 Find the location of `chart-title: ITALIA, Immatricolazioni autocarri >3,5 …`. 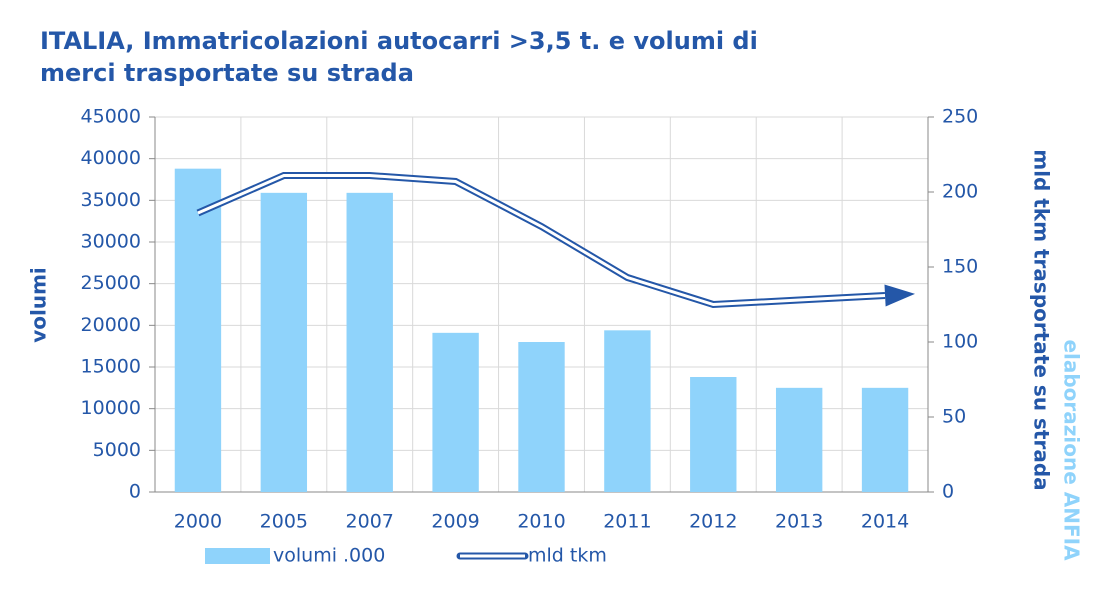

chart-title: ITALIA, Immatricolazioni autocarri >3,5 … is located at coordinates (399, 41).